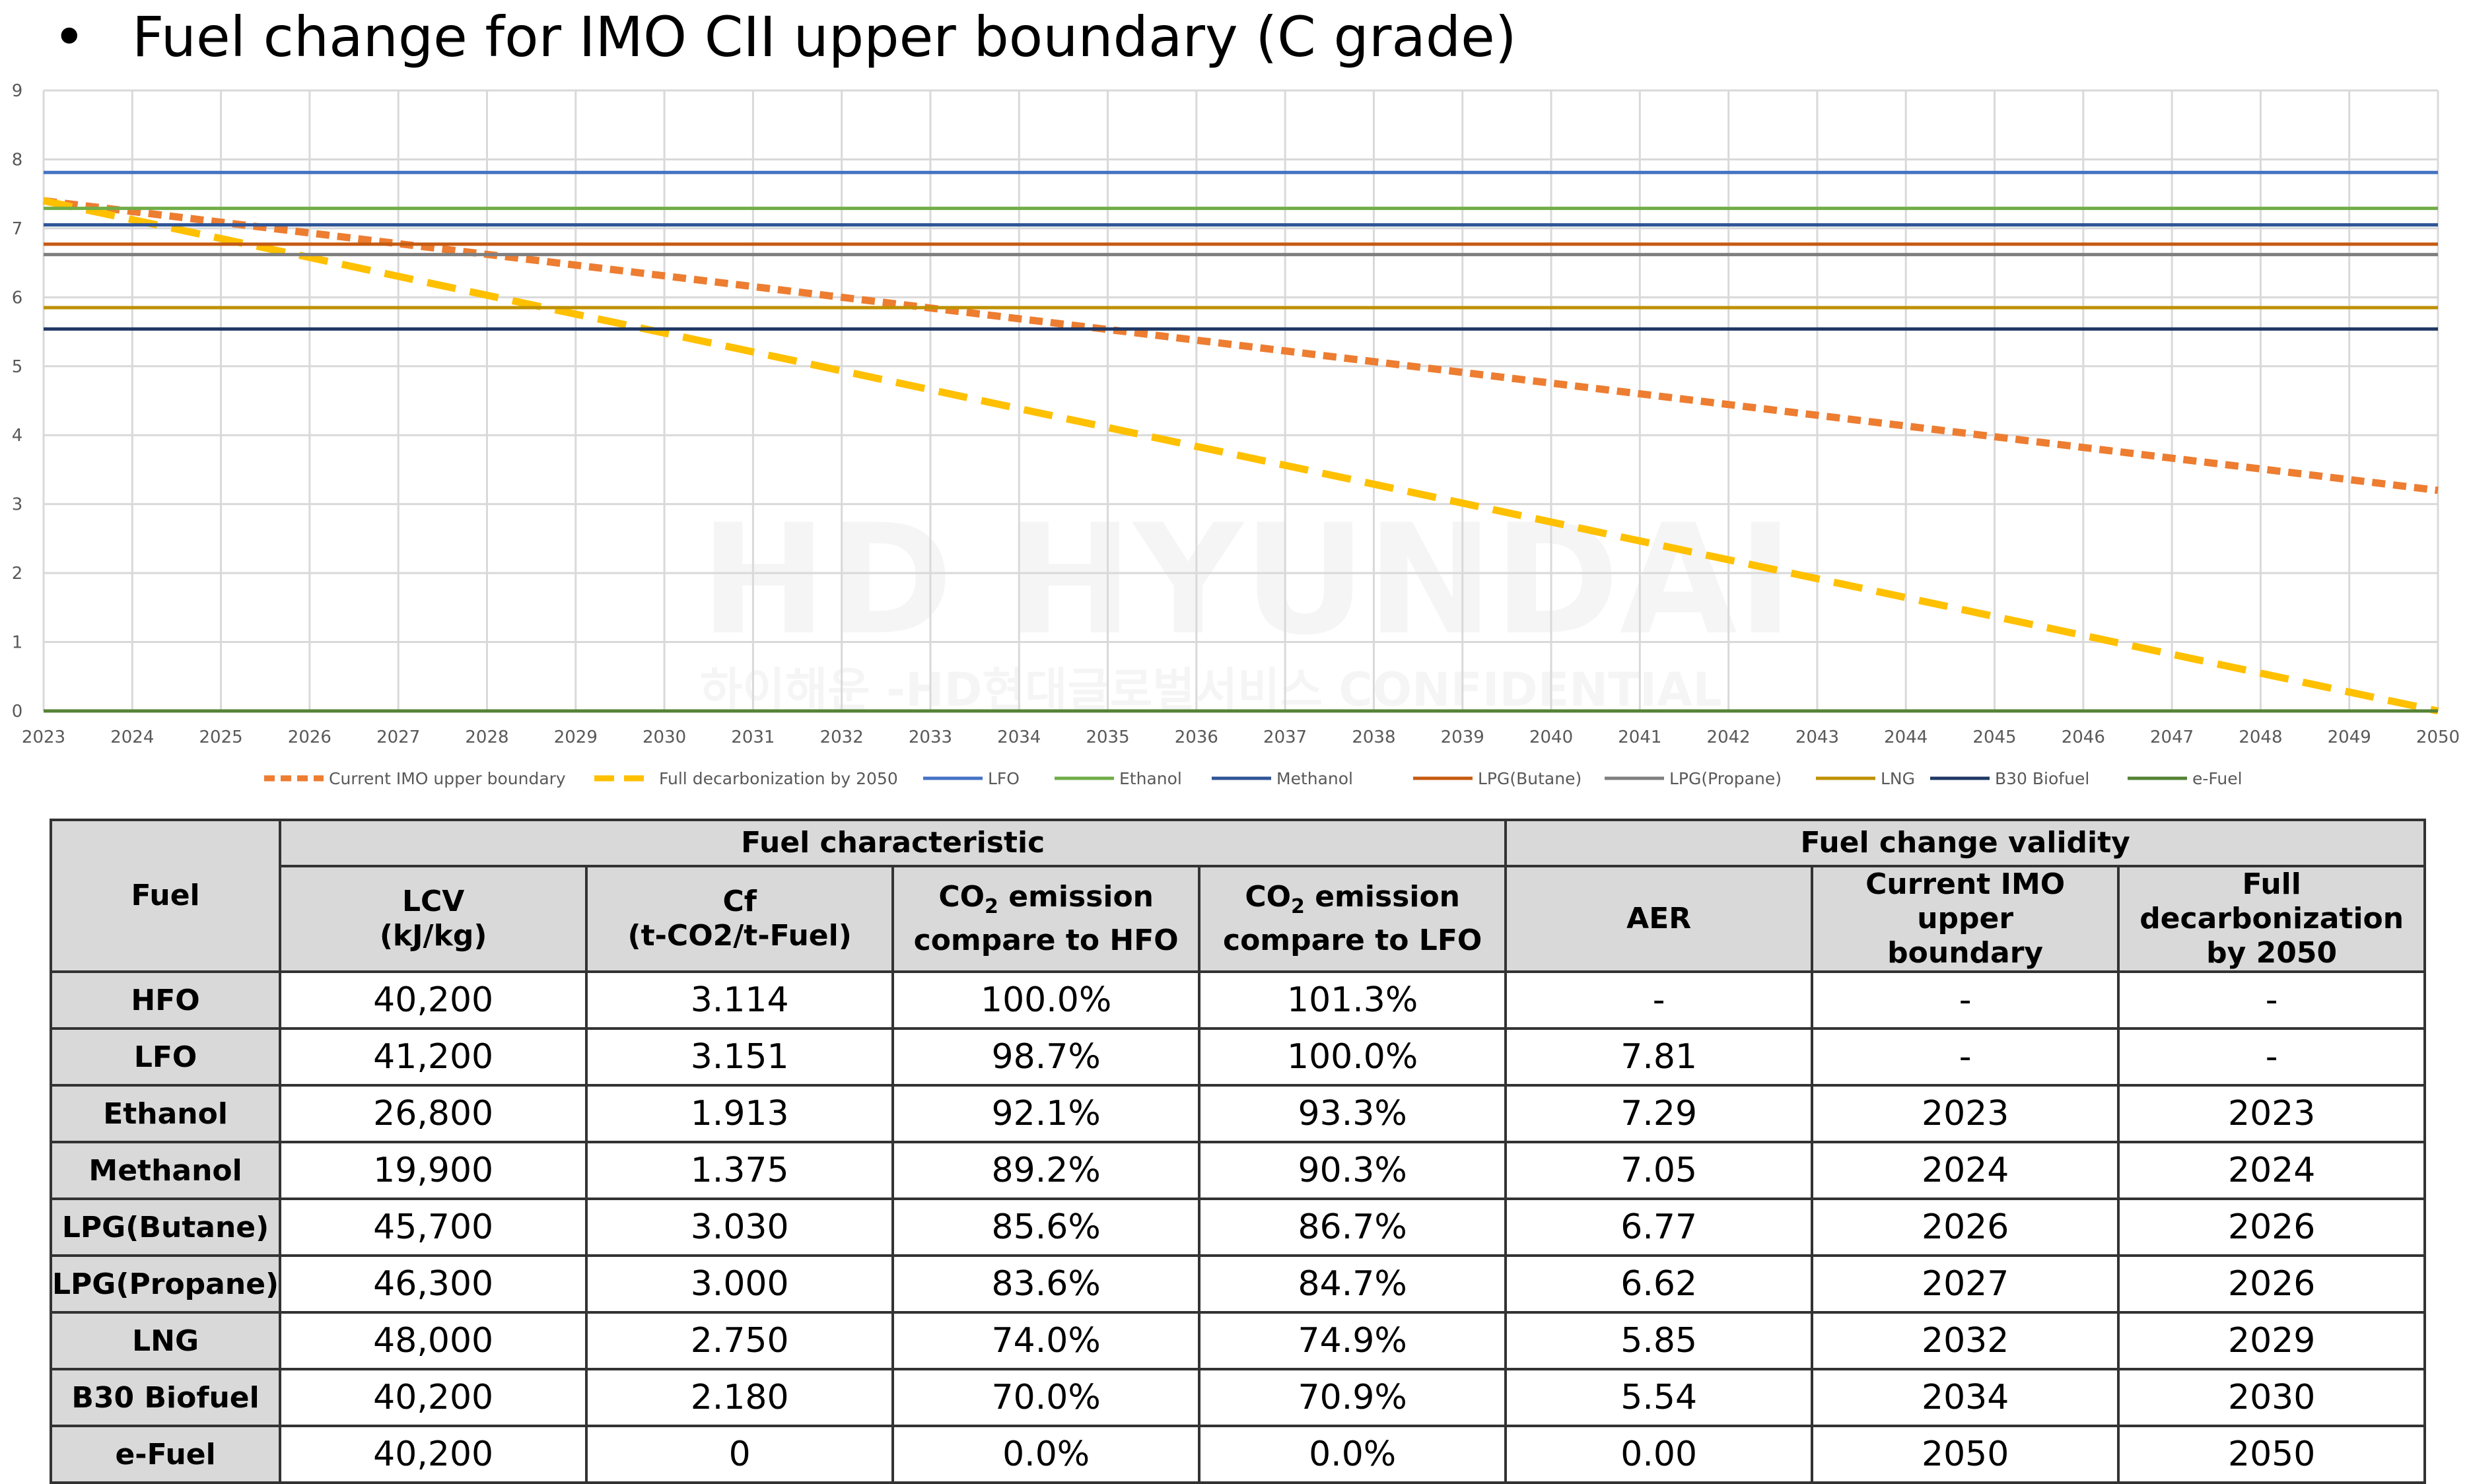 This screenshot has width=2469, height=1484. I want to click on cell-aer: 7.05, so click(1659, 1170).